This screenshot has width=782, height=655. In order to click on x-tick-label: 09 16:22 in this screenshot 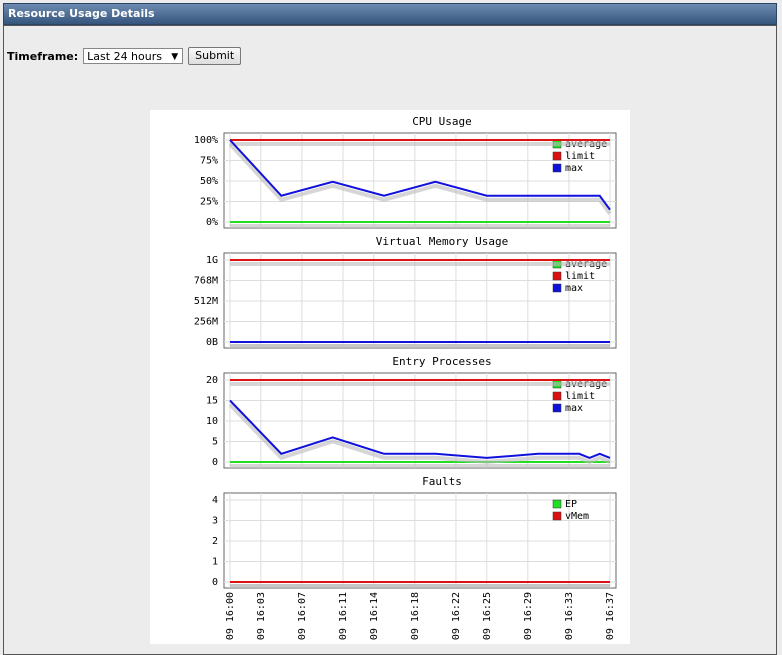, I will do `click(456, 616)`.